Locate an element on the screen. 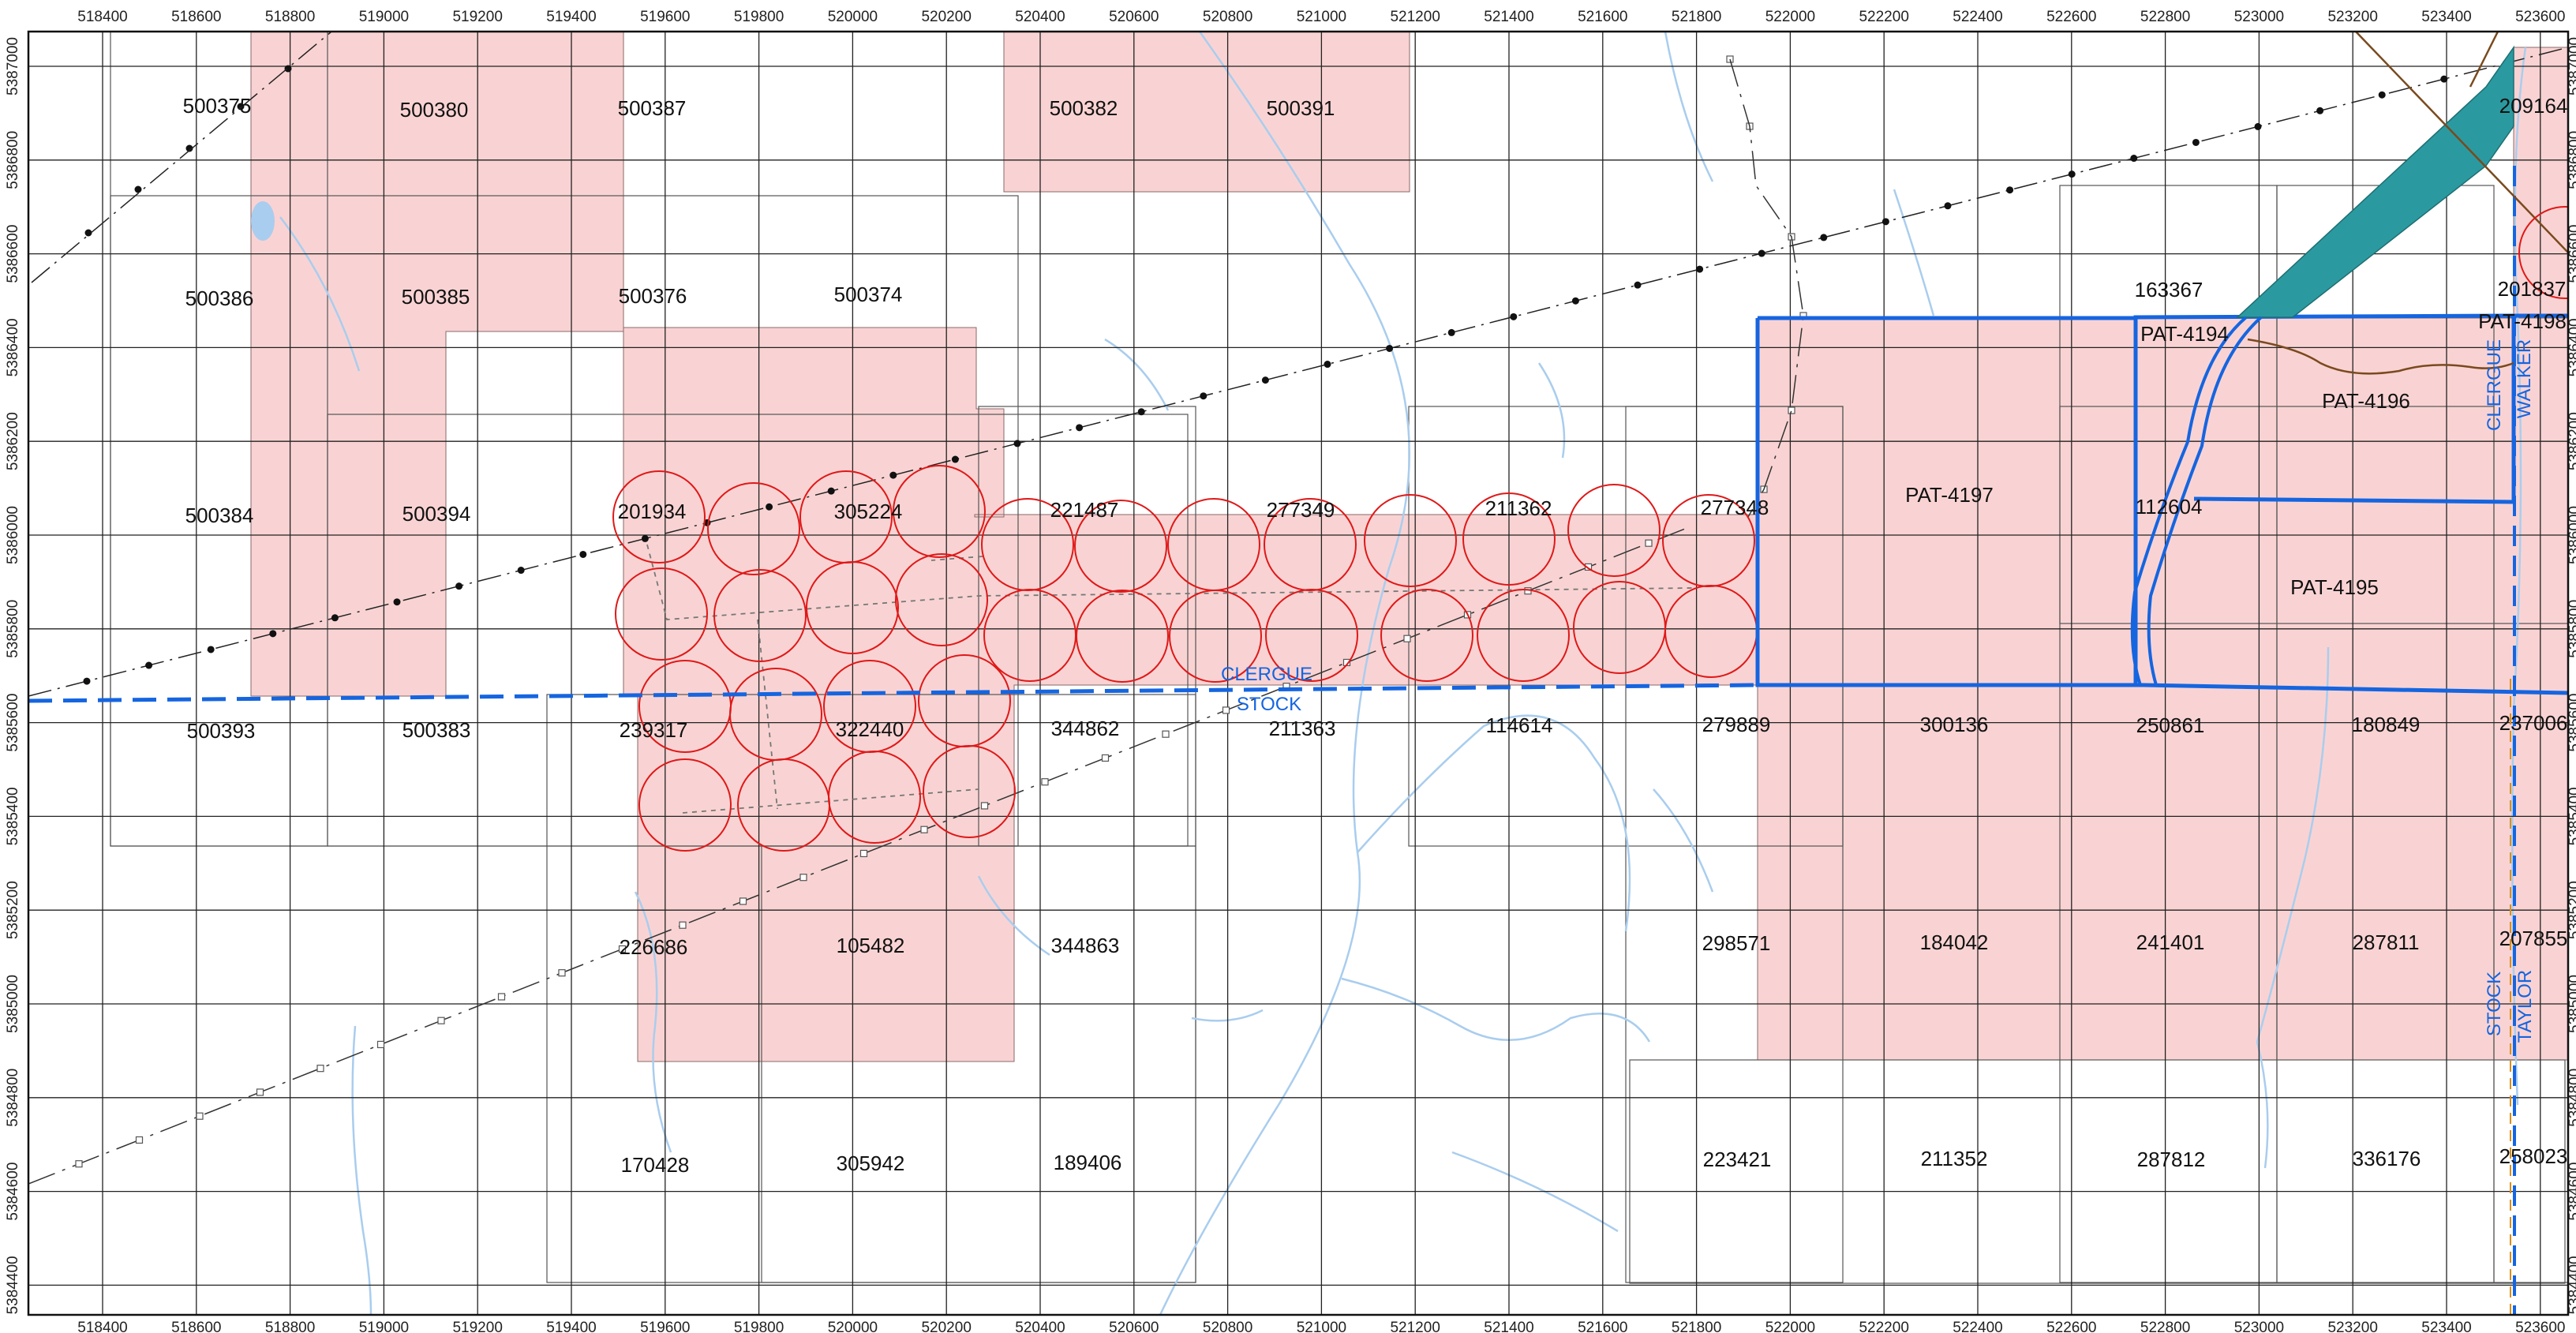 Image resolution: width=2576 pixels, height=1333 pixels. x-tick-bottom-522400: 522400 is located at coordinates (1977, 1326).